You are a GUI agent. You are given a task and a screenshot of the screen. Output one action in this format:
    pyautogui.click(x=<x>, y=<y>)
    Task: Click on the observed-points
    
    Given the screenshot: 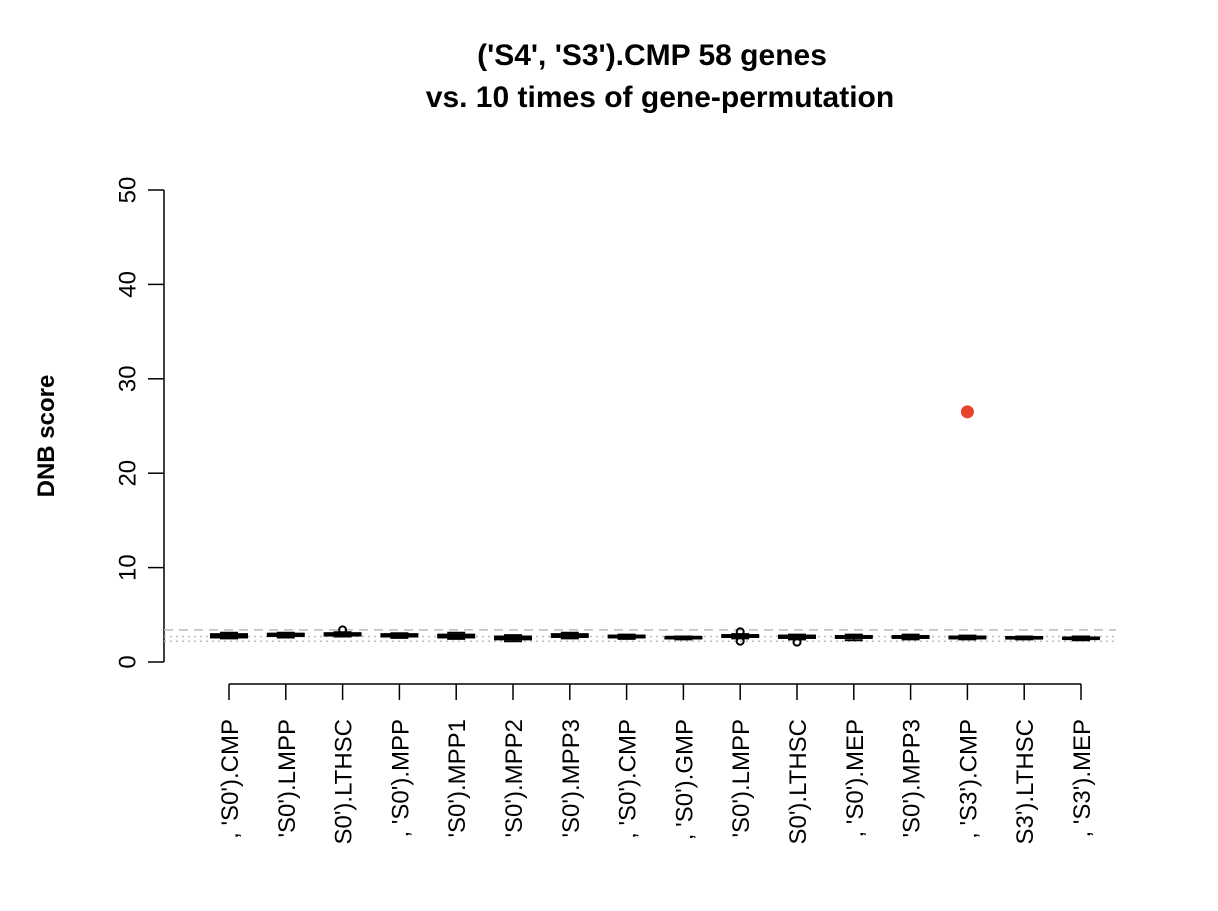 What is the action you would take?
    pyautogui.click(x=967, y=412)
    